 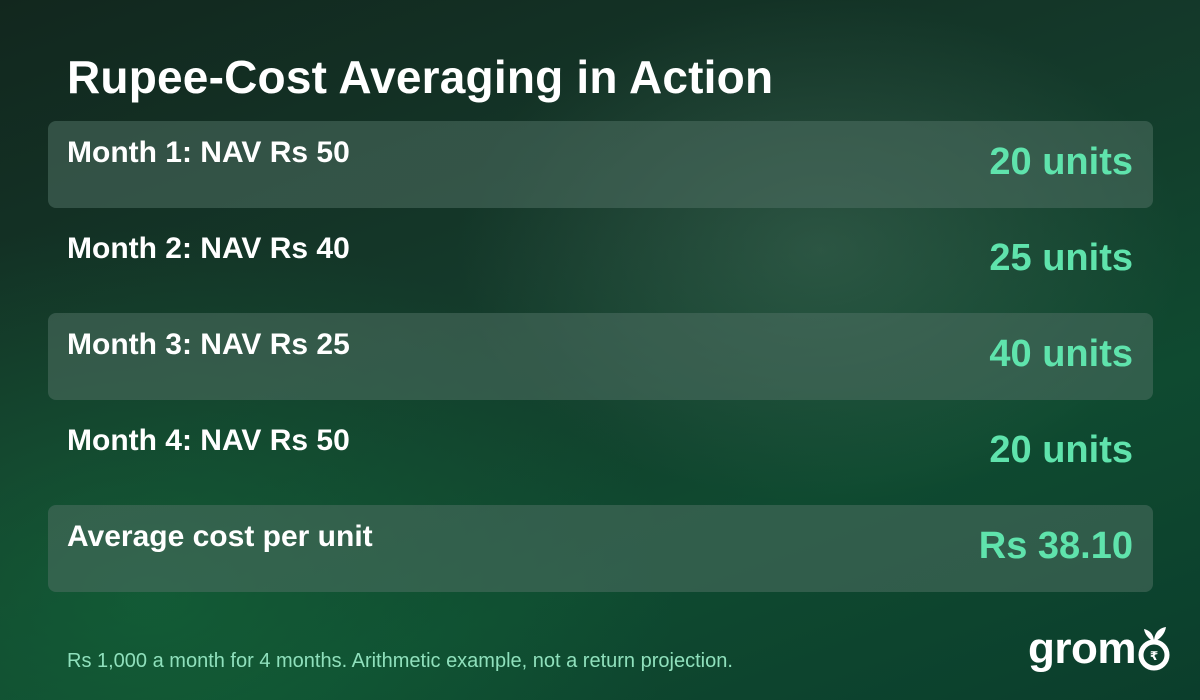 What do you see at coordinates (600, 548) in the screenshot?
I see `list-item: Average cost per unit Rs 38.10` at bounding box center [600, 548].